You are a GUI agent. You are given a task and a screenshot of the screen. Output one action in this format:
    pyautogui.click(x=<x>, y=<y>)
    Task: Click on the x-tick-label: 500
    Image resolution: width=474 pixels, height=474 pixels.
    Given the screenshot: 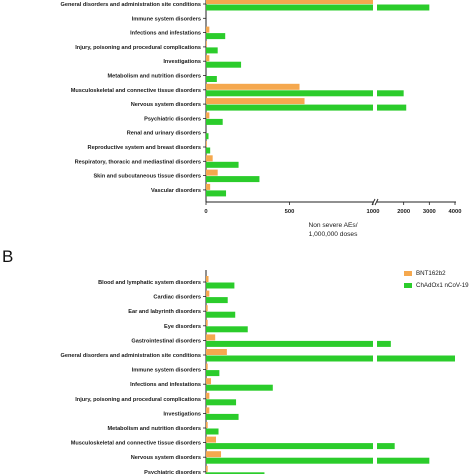 What is the action you would take?
    pyautogui.click(x=290, y=212)
    